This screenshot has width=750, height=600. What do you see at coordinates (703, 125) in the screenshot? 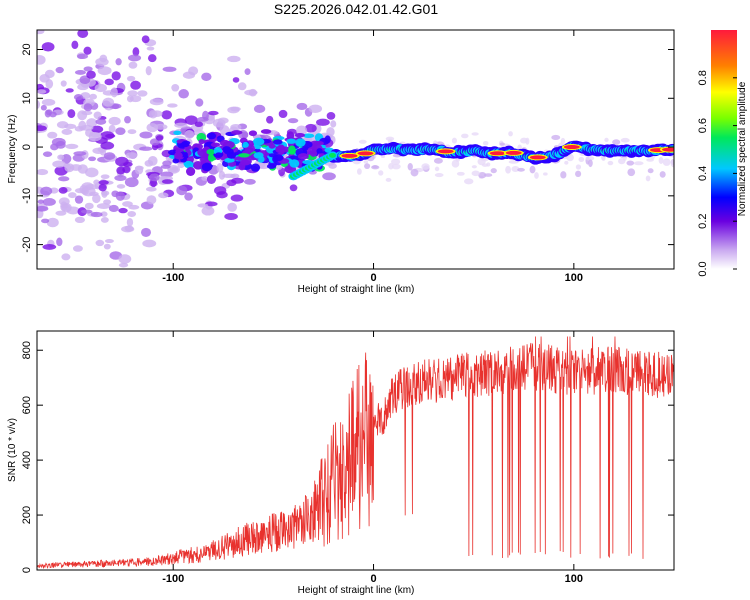
I see `colorbar-tick-label: 0.6` at bounding box center [703, 125].